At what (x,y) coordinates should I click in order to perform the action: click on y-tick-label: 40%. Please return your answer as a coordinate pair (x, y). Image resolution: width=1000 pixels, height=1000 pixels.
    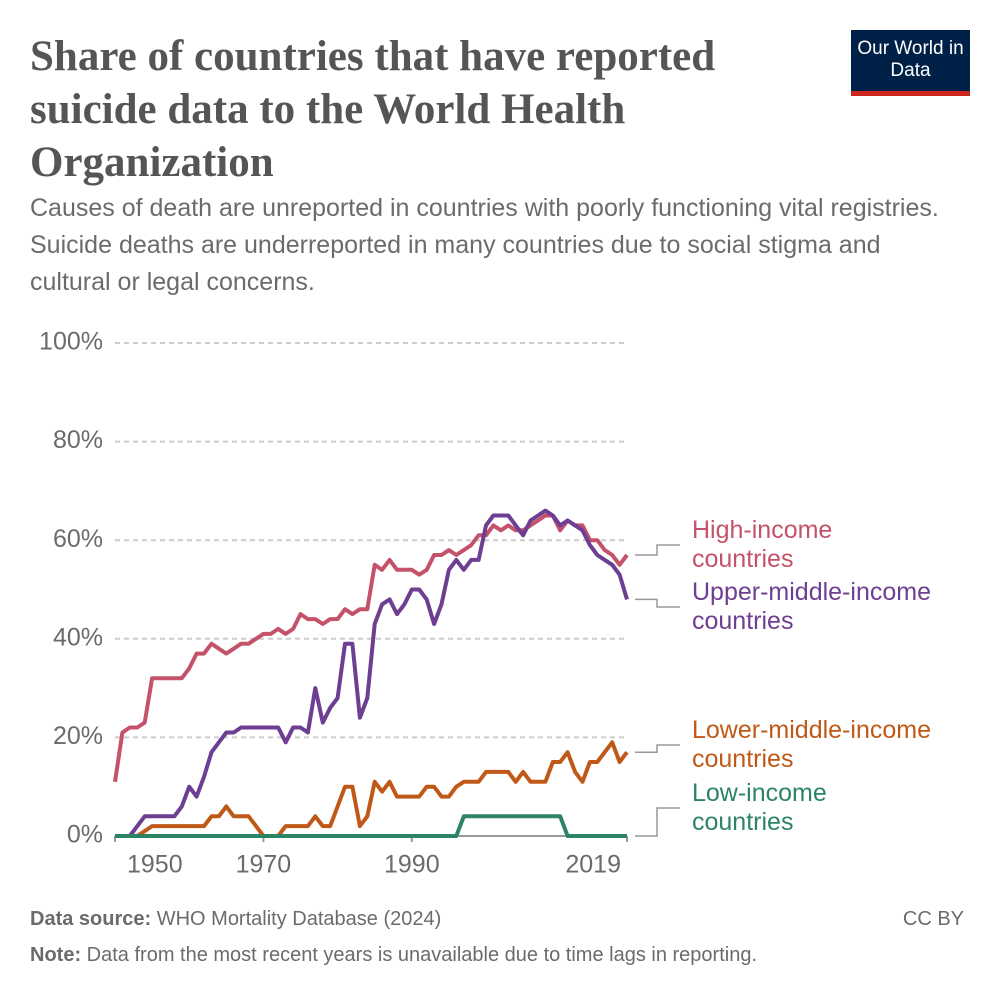
    Looking at the image, I should click on (78, 637).